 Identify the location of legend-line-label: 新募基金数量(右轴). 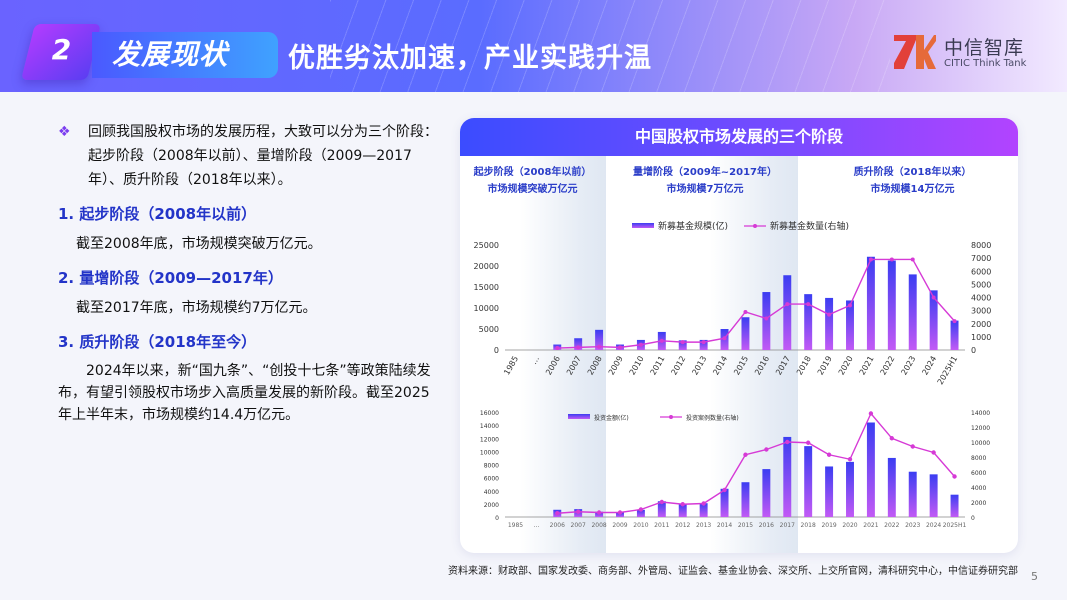
(809, 226).